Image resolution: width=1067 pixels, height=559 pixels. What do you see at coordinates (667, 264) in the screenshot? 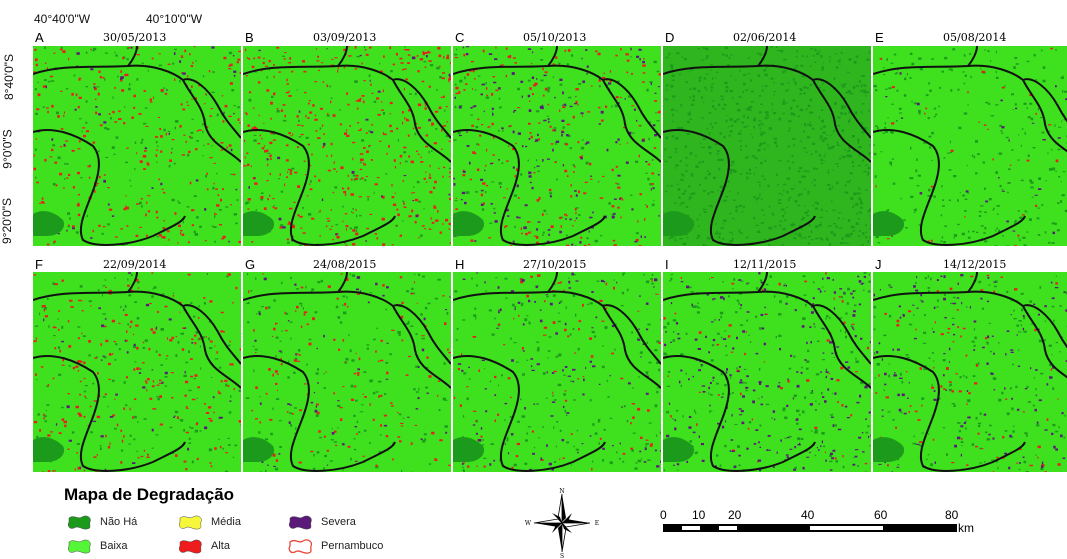
I see `panel-label-i: I` at bounding box center [667, 264].